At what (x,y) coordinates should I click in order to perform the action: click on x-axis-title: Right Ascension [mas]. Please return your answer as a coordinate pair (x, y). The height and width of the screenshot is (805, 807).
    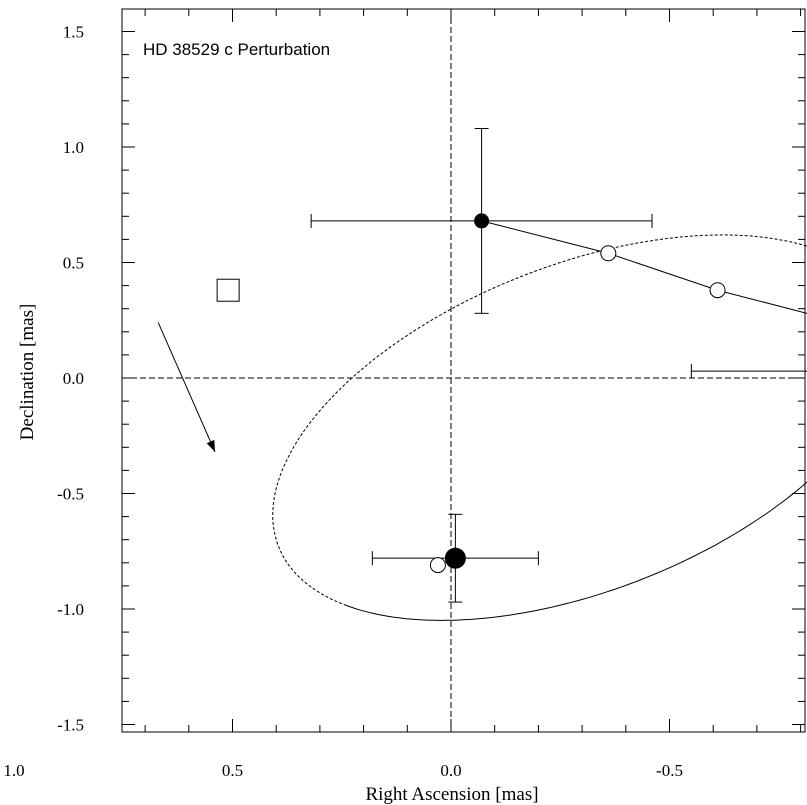
    Looking at the image, I should click on (451, 794).